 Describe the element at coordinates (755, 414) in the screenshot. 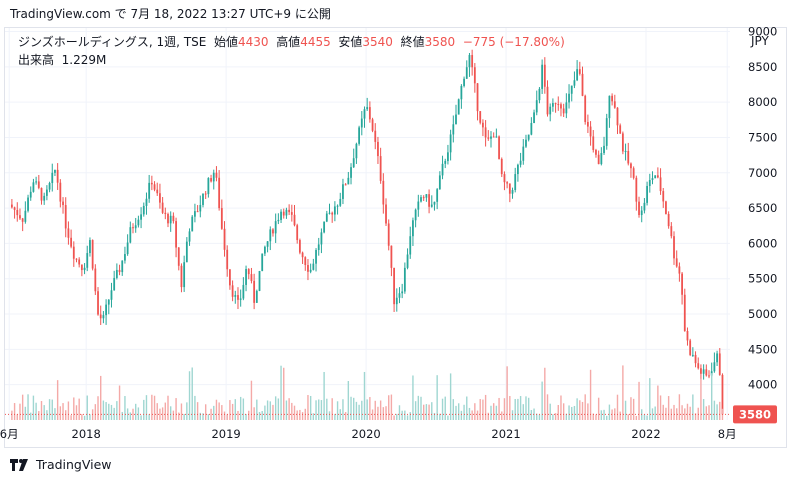

I see `last-price-tag` at that location.